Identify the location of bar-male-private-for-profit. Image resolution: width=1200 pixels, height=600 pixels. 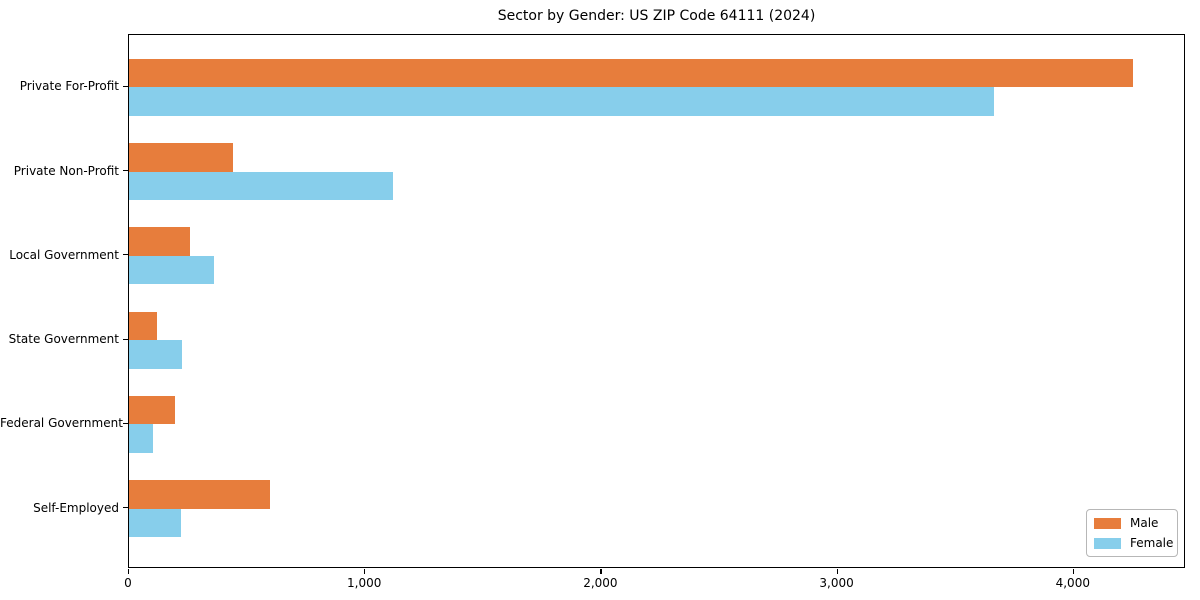
(631, 73).